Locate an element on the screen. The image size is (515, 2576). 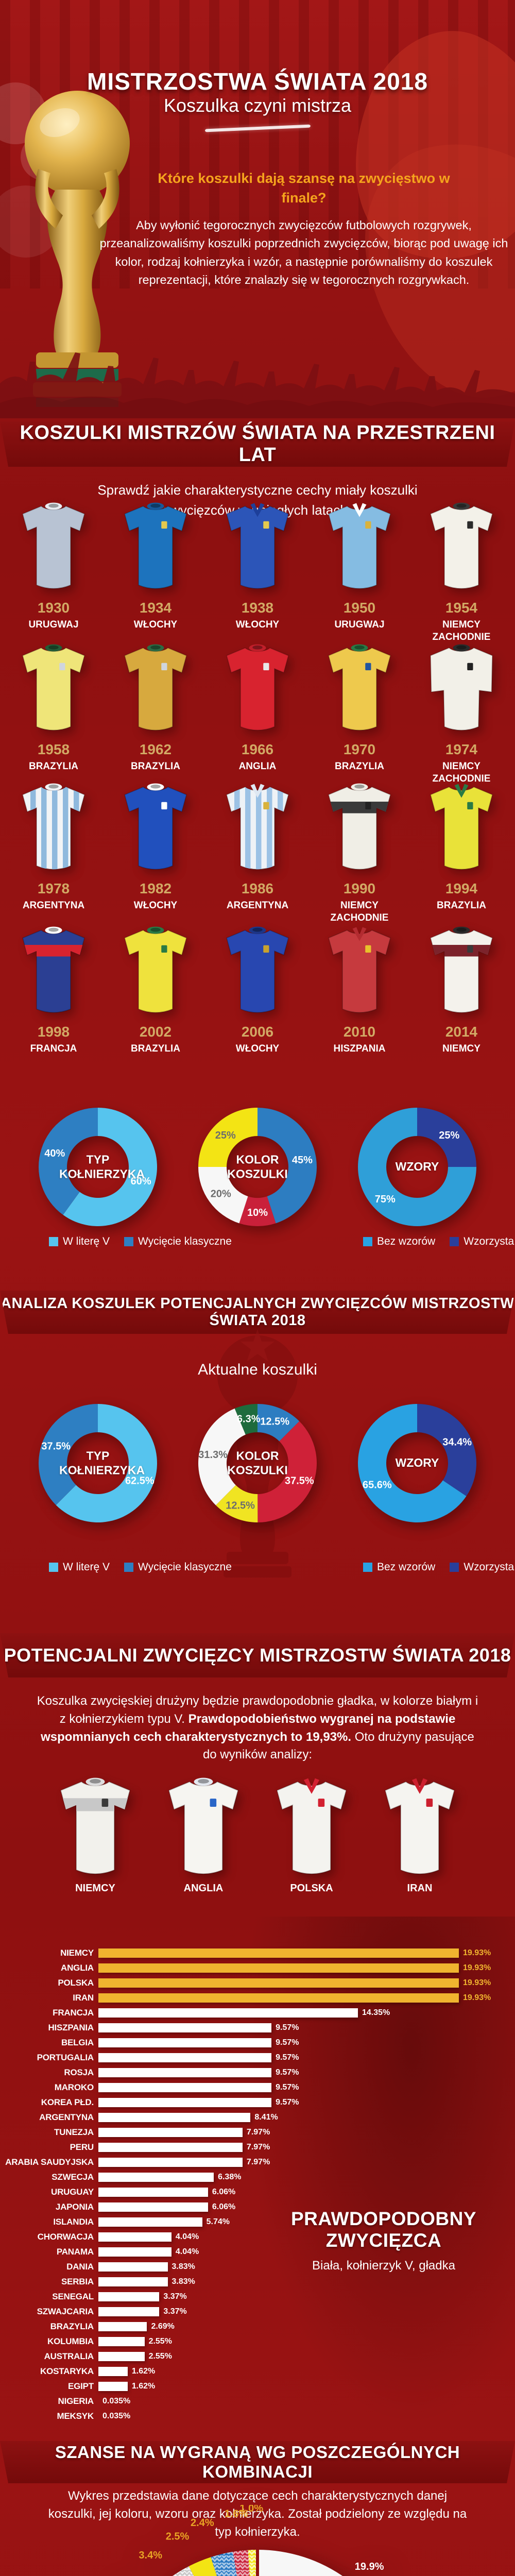
donut-title: TYP KOŁNIERZYKA is located at coordinates (102, 1463).